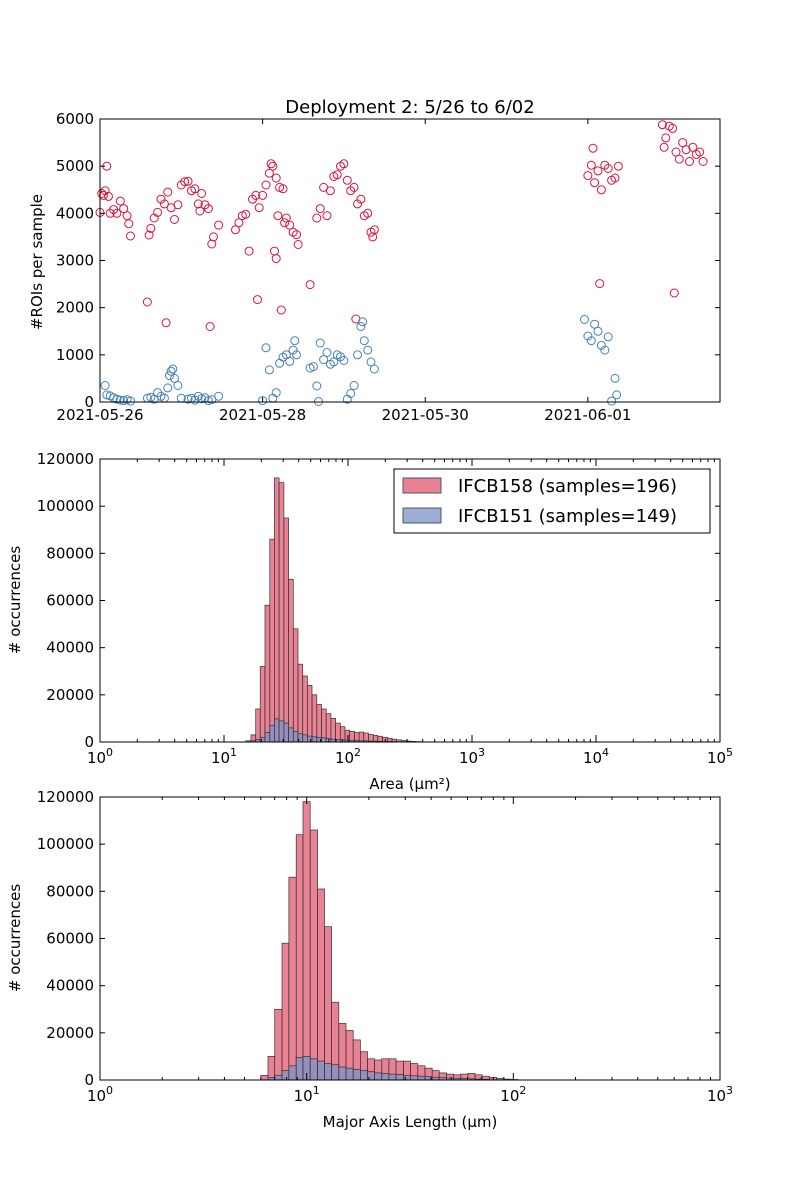  What do you see at coordinates (100, 756) in the screenshot?
I see `x-tick-label: 10⁰` at bounding box center [100, 756].